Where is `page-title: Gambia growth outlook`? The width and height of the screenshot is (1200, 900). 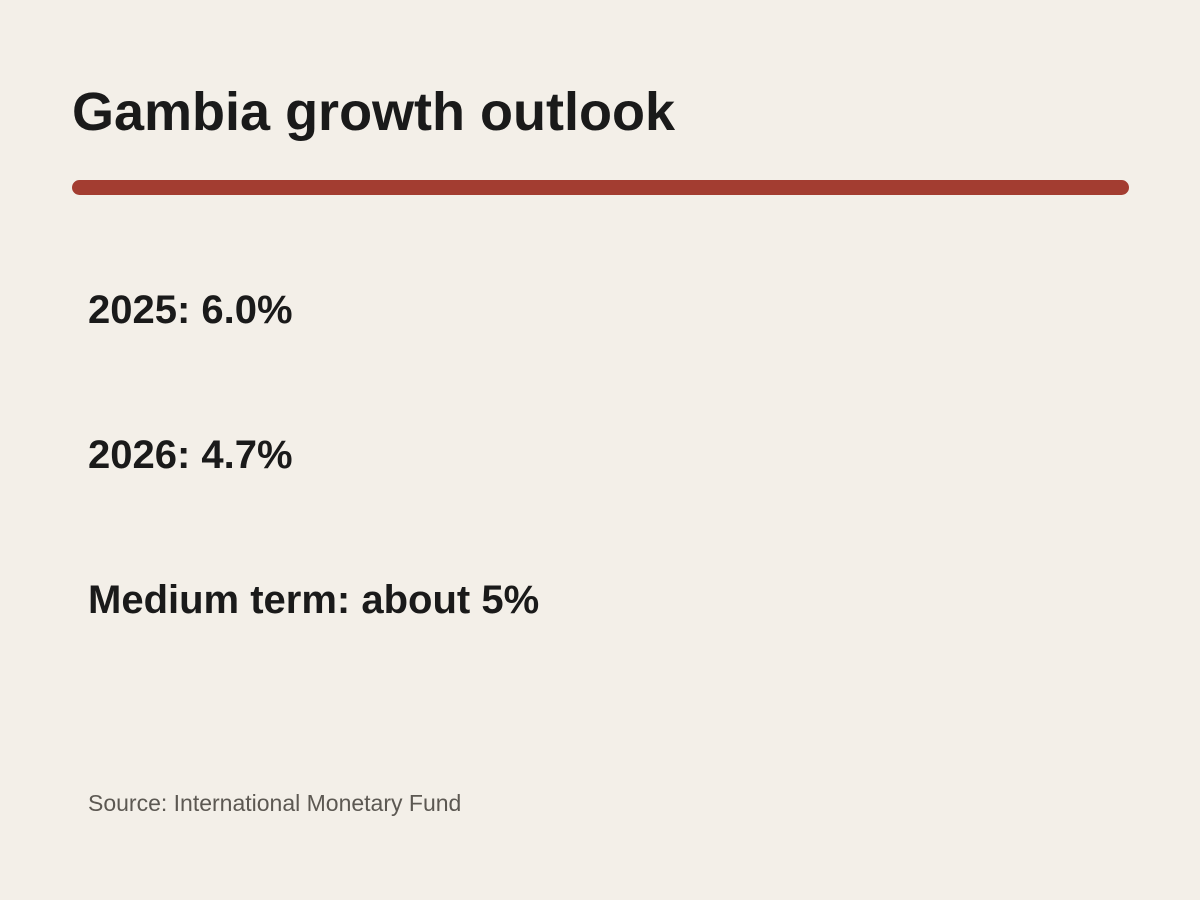 page-title: Gambia growth outlook is located at coordinates (373, 112).